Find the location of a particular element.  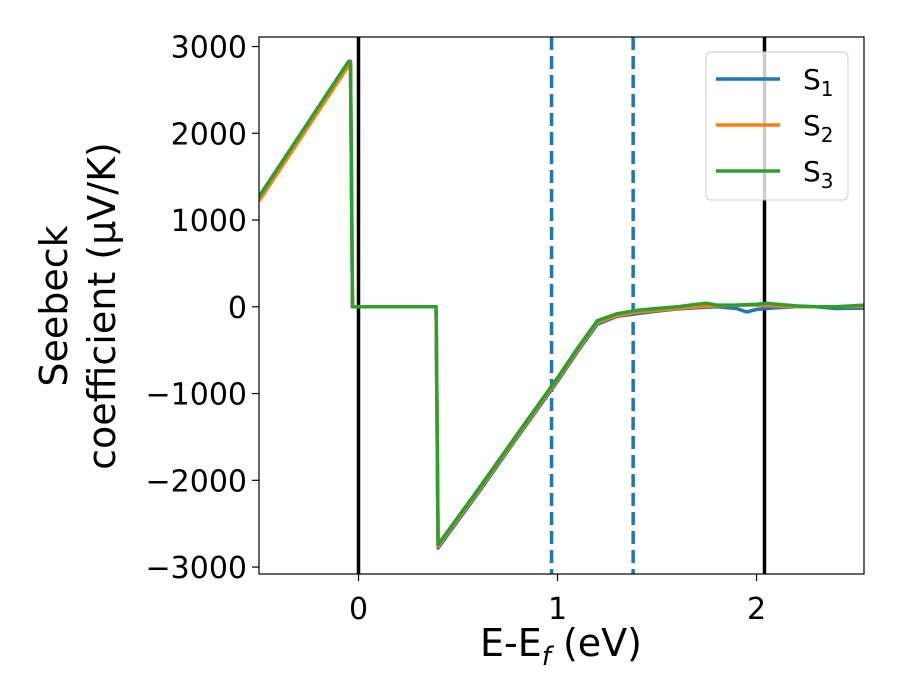

y-axis-label-line-1: Seebeck is located at coordinates (54, 305).